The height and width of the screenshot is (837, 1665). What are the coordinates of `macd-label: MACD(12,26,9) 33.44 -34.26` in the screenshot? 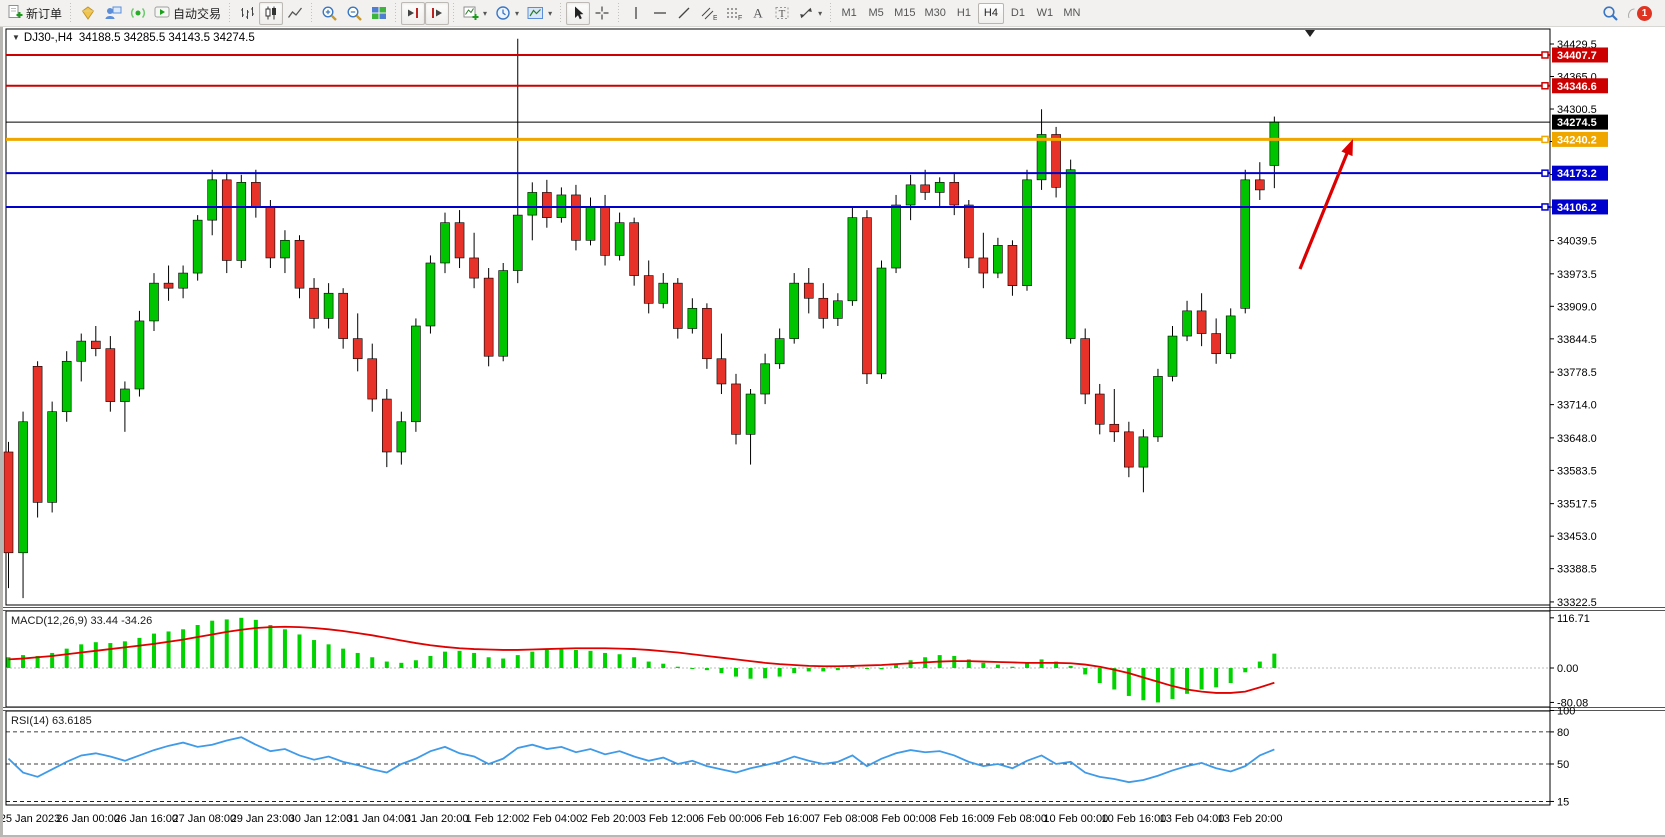 It's located at (81, 621).